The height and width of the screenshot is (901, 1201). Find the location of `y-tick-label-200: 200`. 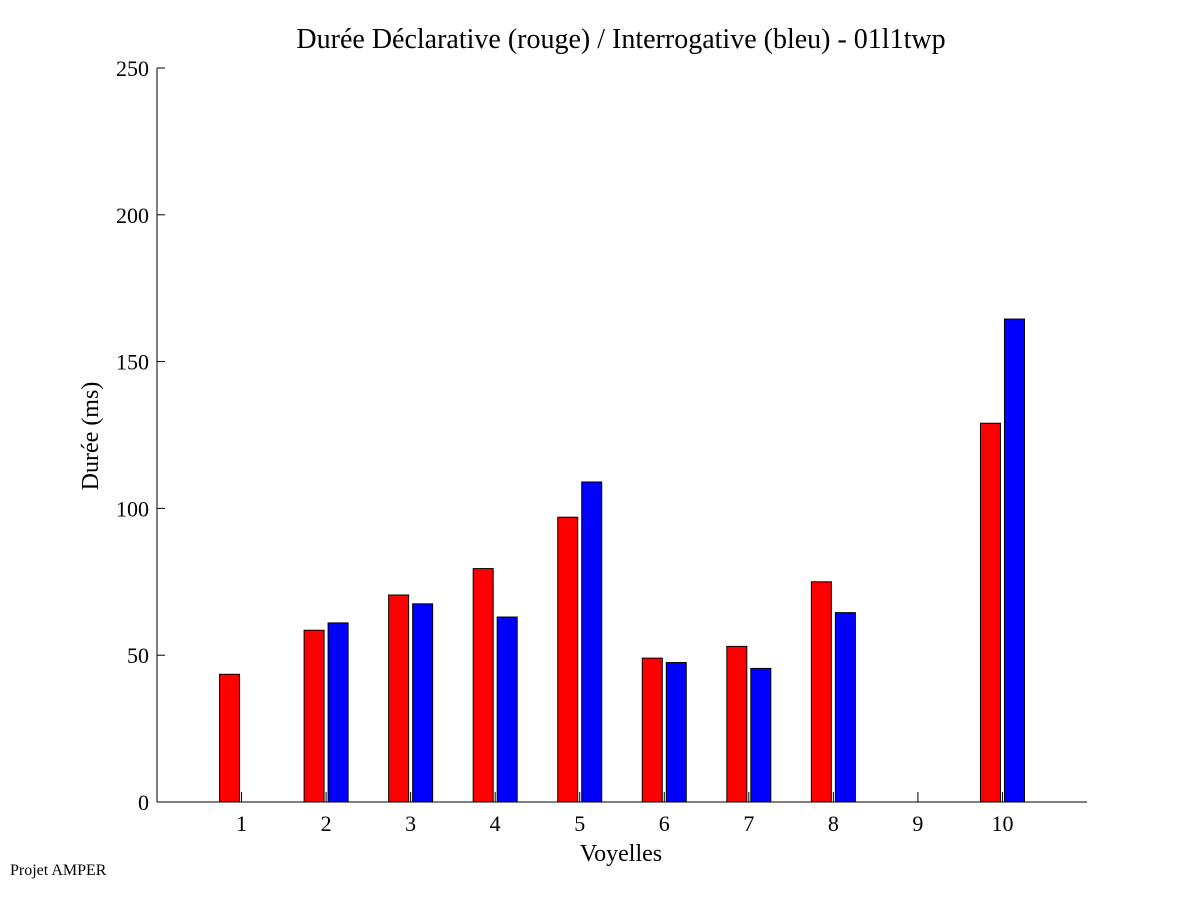

y-tick-label-200: 200 is located at coordinates (132, 215).